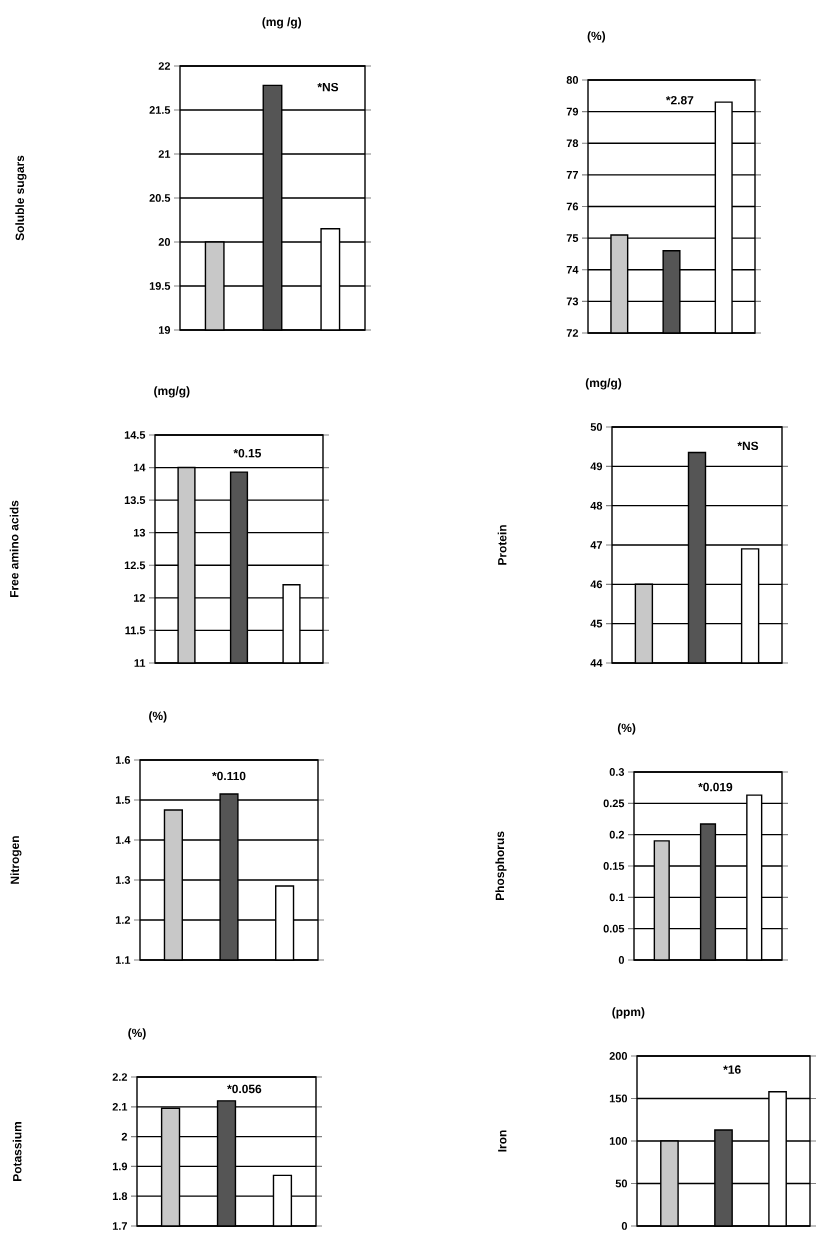 This screenshot has width=832, height=1234. I want to click on y-tick-label: 48, so click(596, 505).